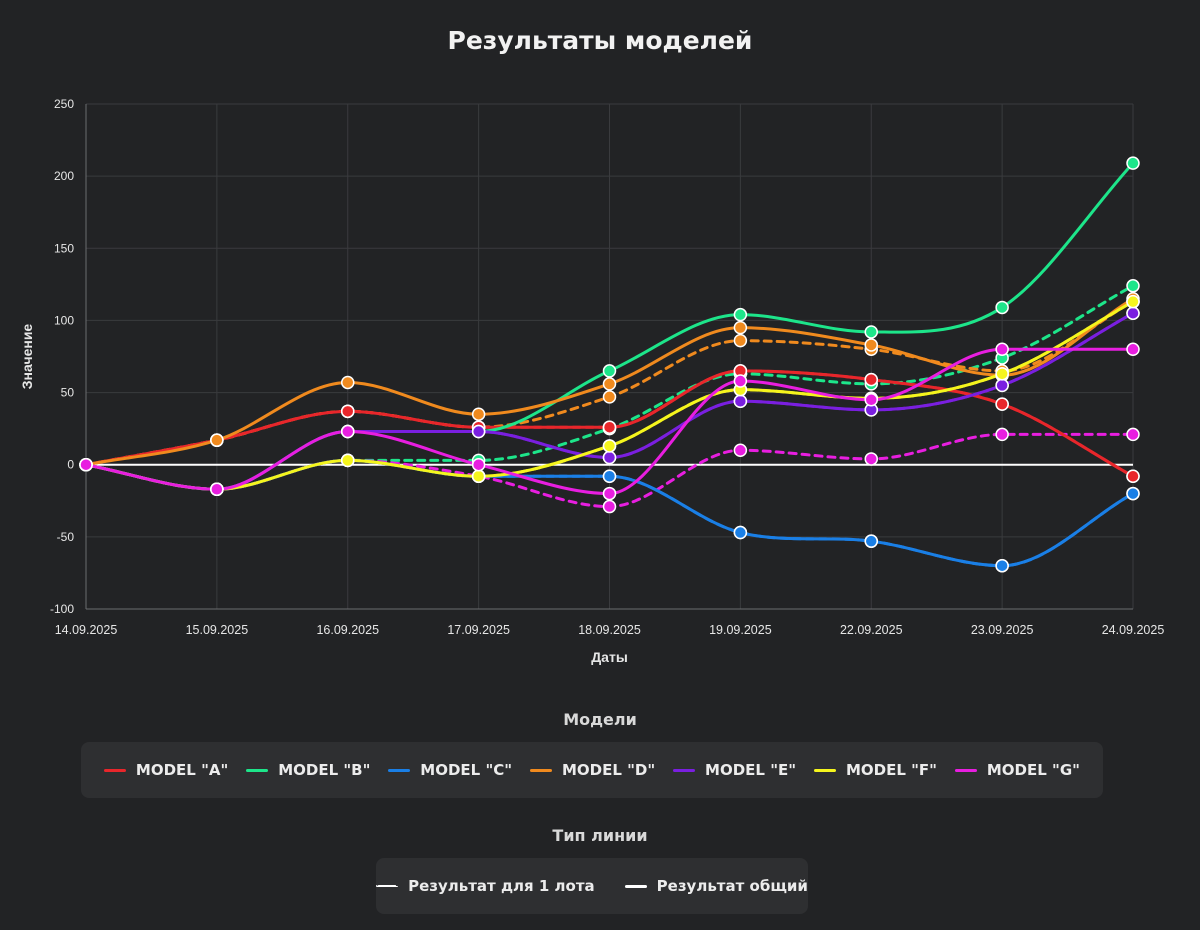 This screenshot has height=930, width=1200. What do you see at coordinates (1002, 630) in the screenshot?
I see `x-tick-label: 23.09.2025` at bounding box center [1002, 630].